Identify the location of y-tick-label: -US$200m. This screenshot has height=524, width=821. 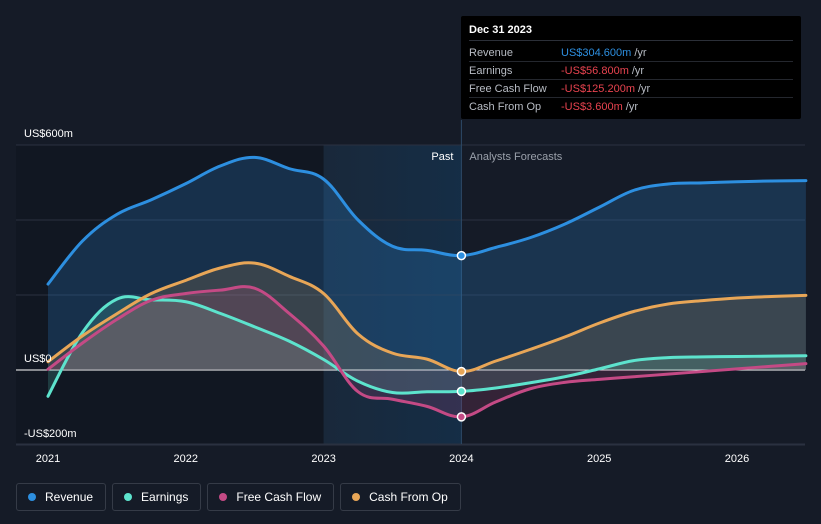
(50, 434).